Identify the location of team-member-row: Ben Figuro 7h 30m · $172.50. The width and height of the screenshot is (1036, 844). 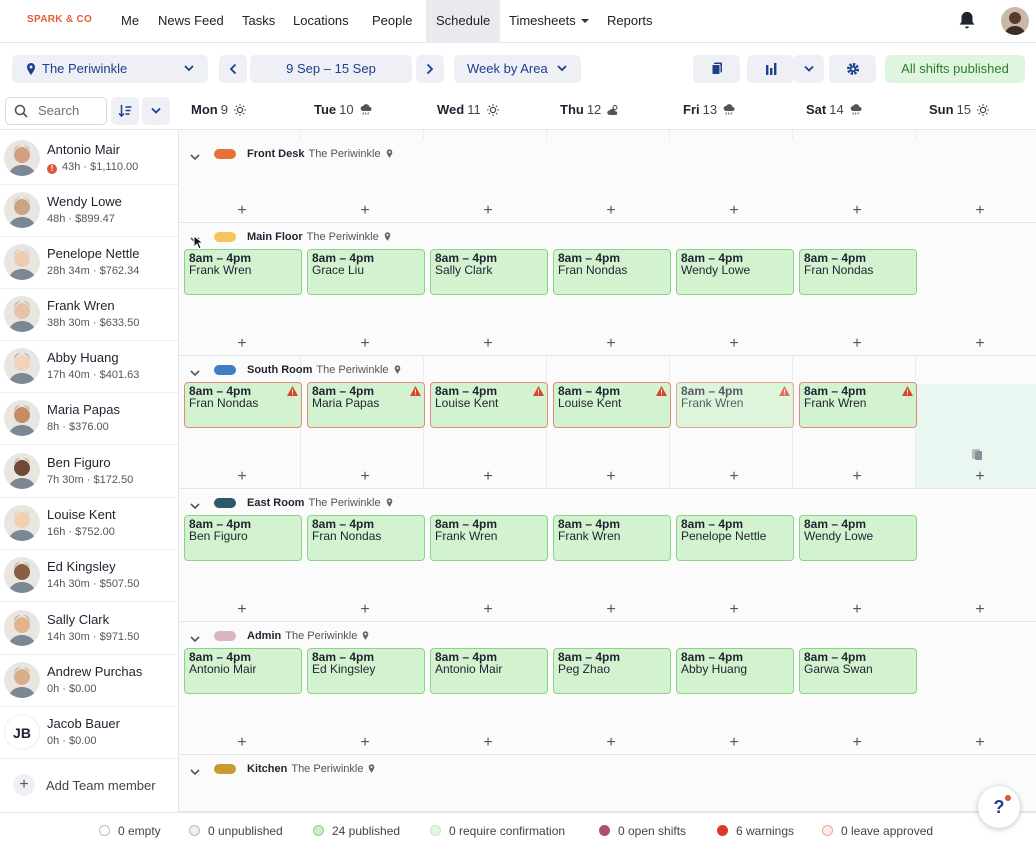
(89, 472).